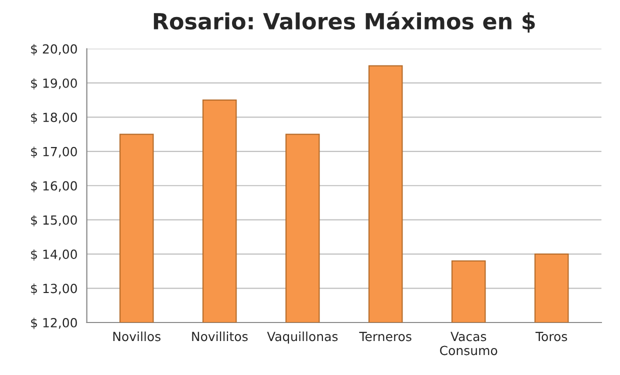 The image size is (620, 375). Describe the element at coordinates (54, 324) in the screenshot. I see `y-tick-label: $ 12,00` at that location.